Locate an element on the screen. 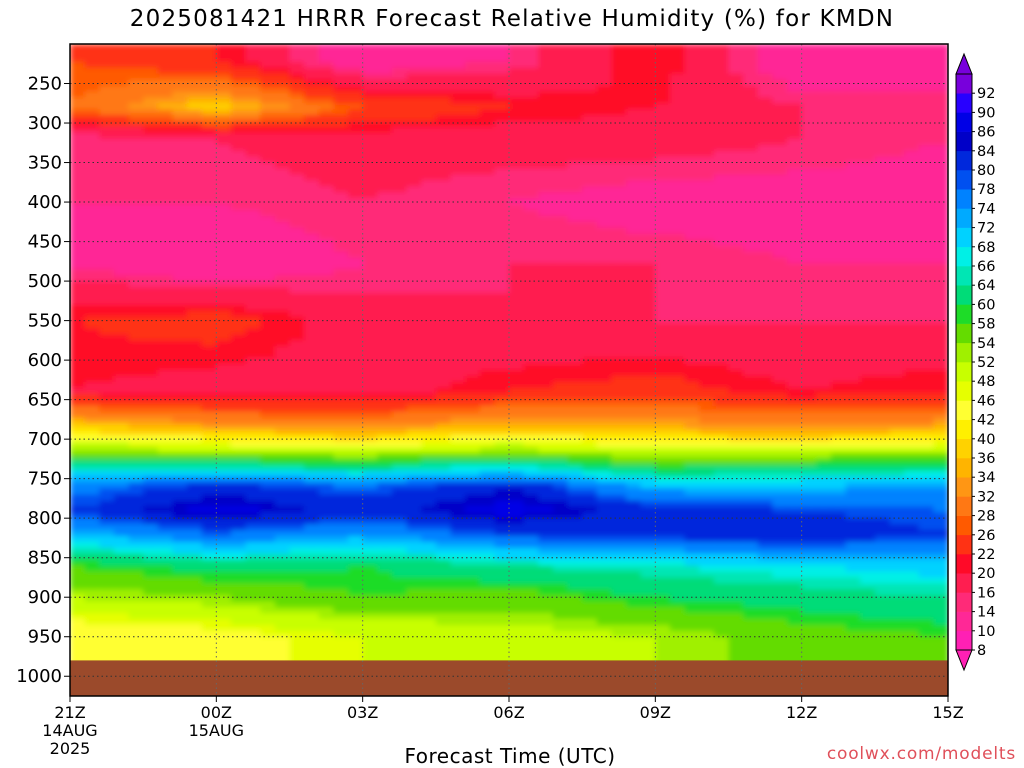 The height and width of the screenshot is (768, 1024). colorbar-label: 84 is located at coordinates (986, 152).